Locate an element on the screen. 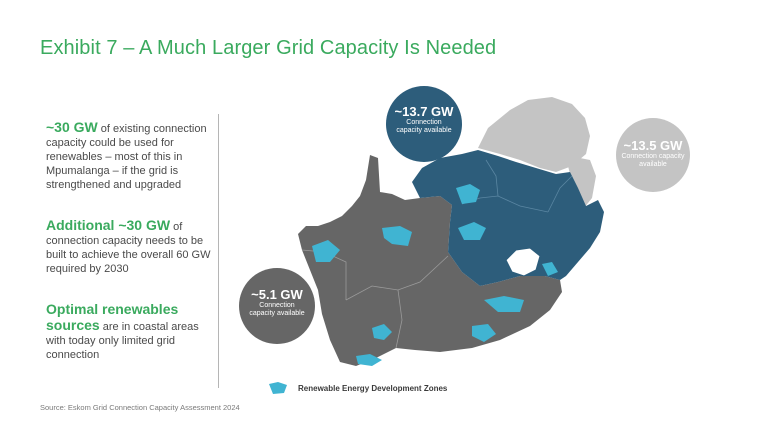 The width and height of the screenshot is (768, 432). key-point-1-highlight: ~30 GW is located at coordinates (72, 127).